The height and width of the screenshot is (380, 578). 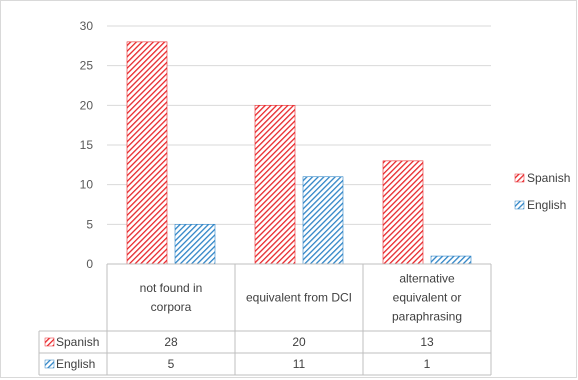 What do you see at coordinates (299, 342) in the screenshot?
I see `table-value: 20` at bounding box center [299, 342].